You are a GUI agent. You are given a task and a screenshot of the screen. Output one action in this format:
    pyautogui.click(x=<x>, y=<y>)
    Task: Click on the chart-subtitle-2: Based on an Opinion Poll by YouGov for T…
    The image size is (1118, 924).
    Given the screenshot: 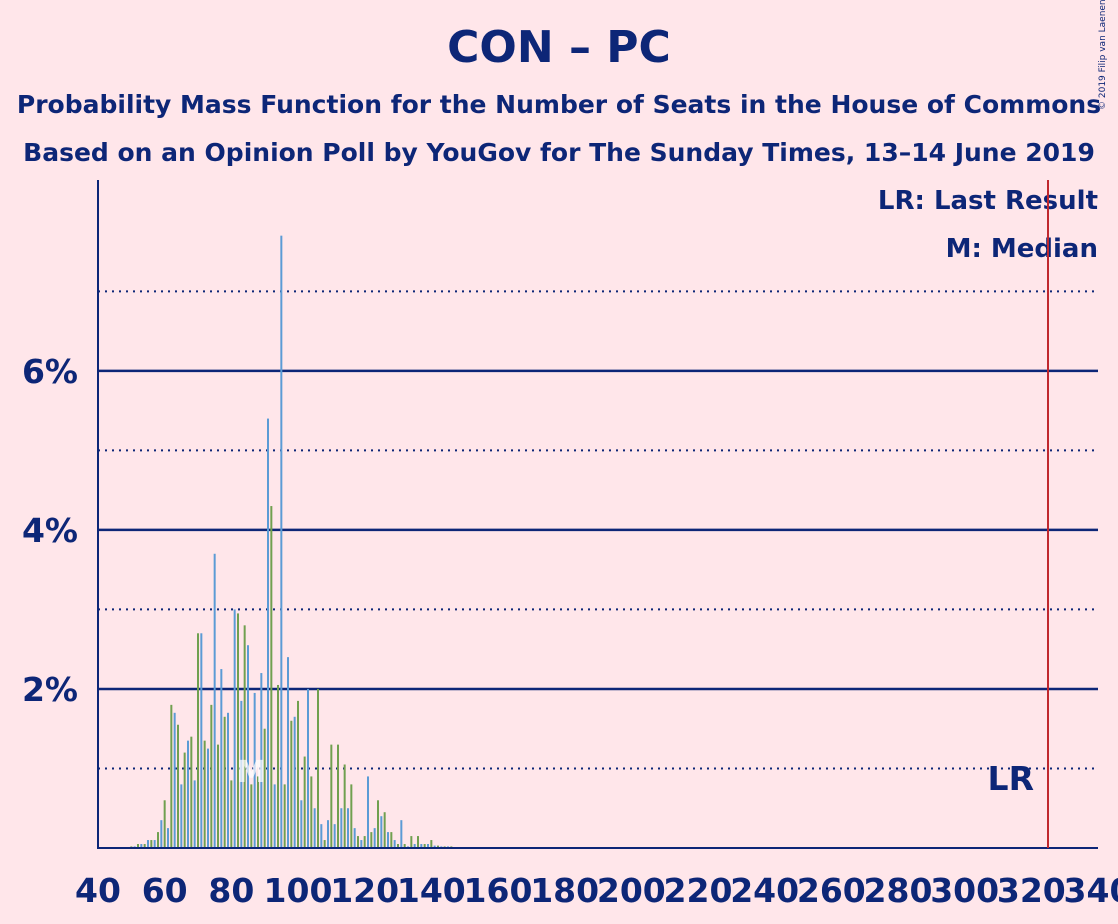 What is the action you would take?
    pyautogui.click(x=559, y=152)
    